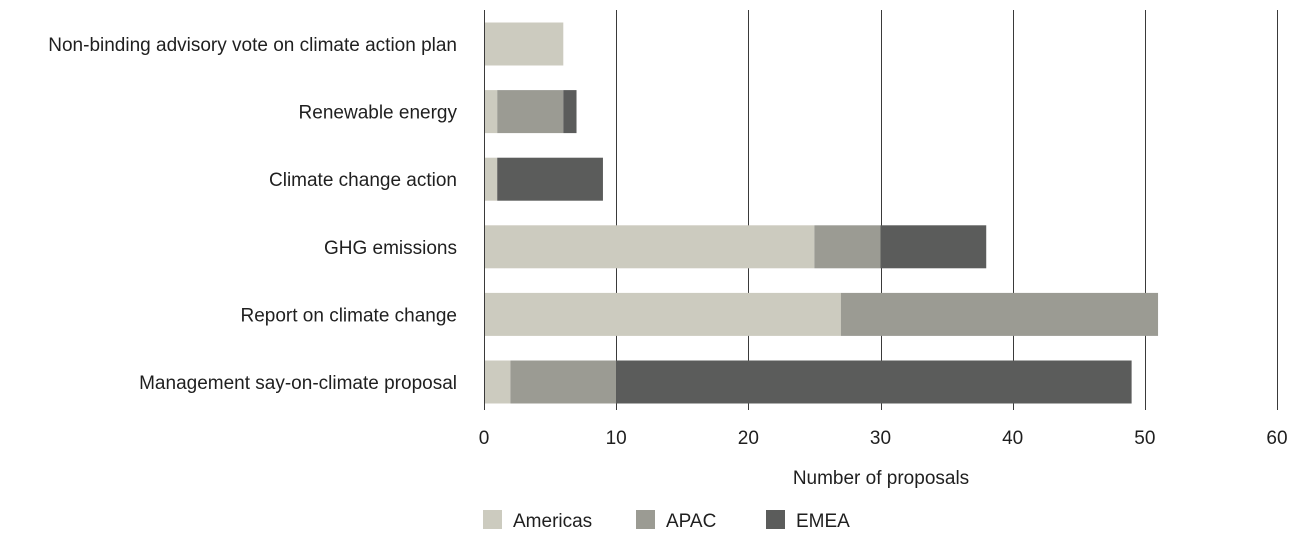 The image size is (1298, 533). I want to click on category-label: Climate change action, so click(363, 180).